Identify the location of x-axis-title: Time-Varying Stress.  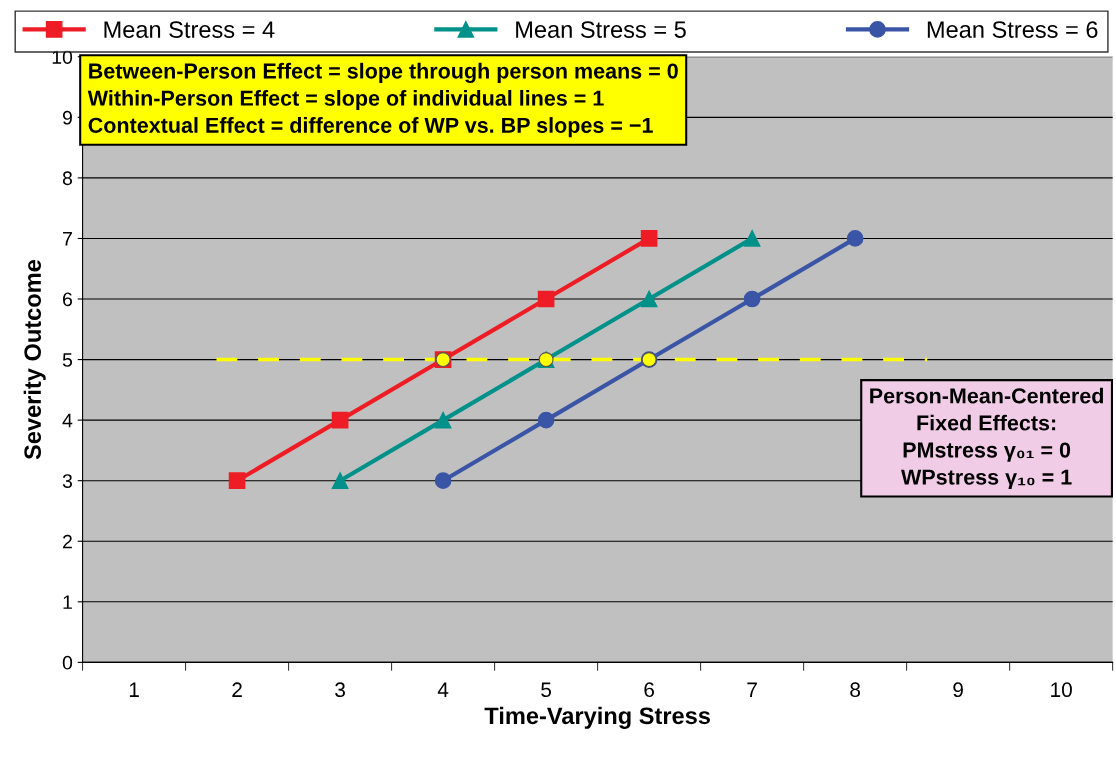
(597, 717).